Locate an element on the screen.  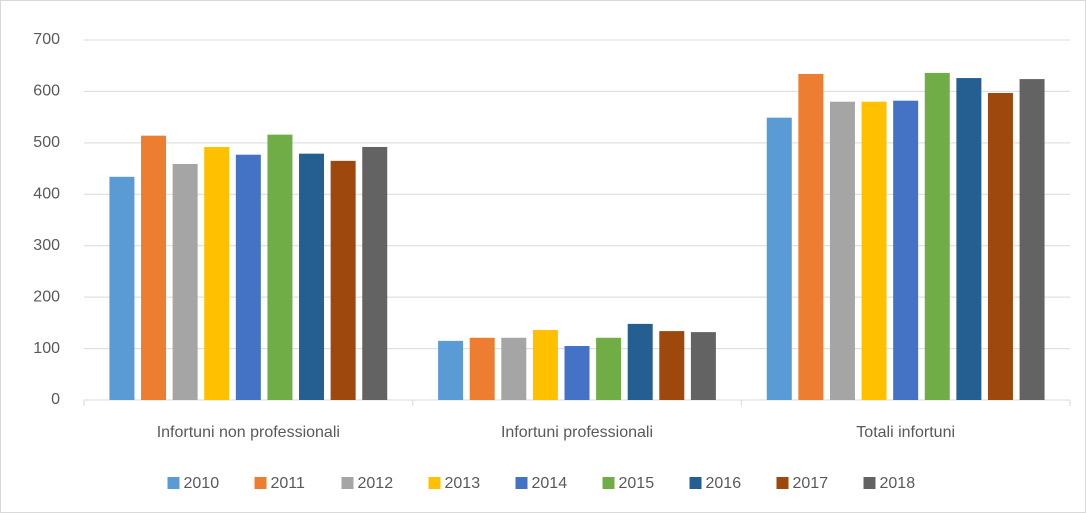
y-tick-label: 0 is located at coordinates (55, 399).